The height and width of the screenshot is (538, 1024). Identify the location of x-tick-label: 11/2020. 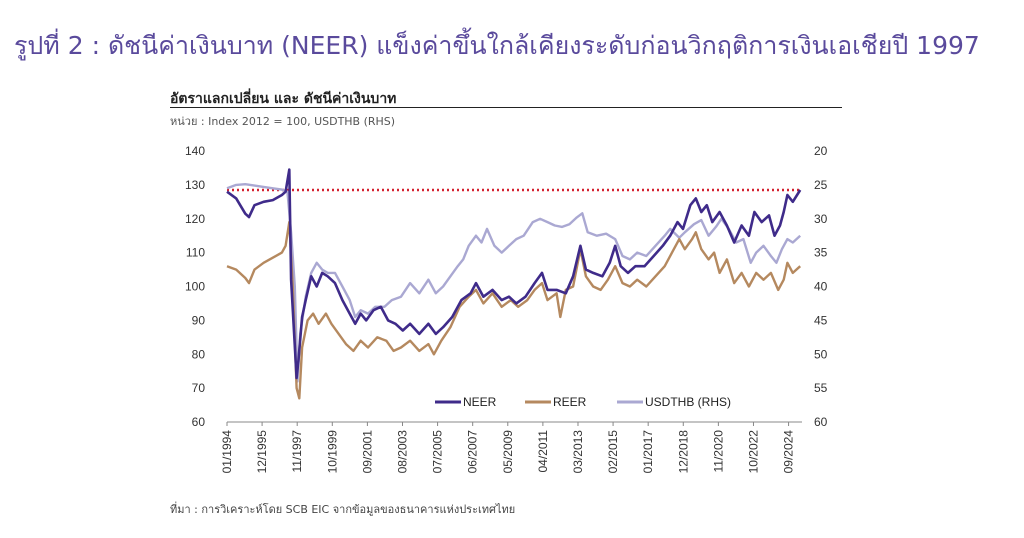
(718, 451).